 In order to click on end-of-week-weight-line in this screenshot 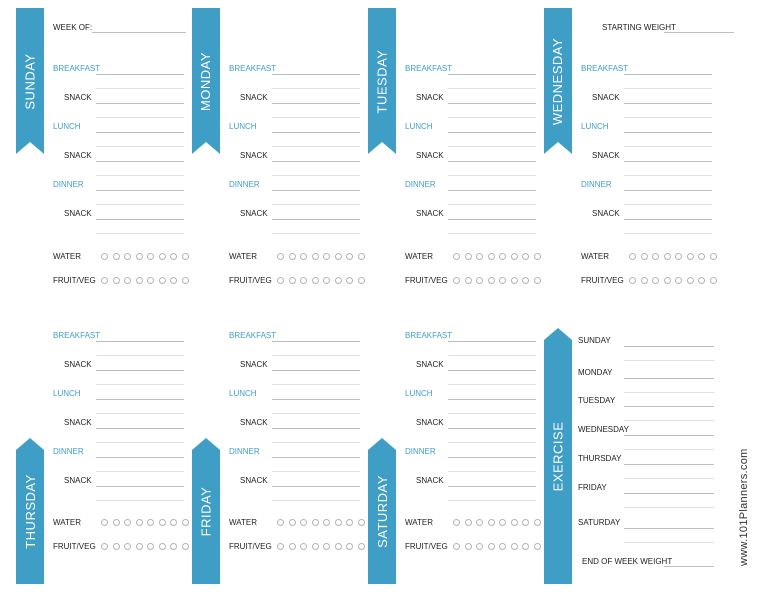, I will do `click(689, 566)`.